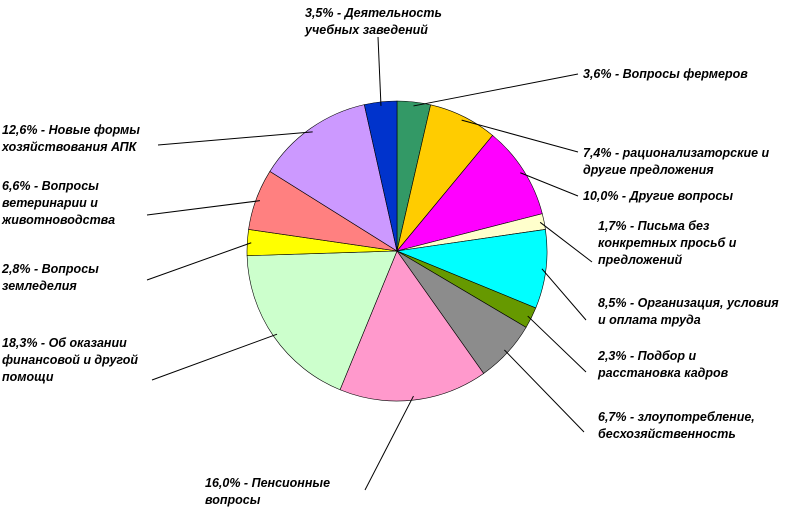 The width and height of the screenshot is (788, 512). What do you see at coordinates (268, 491) in the screenshot?
I see `category-label: Пенсионные вопросы` at bounding box center [268, 491].